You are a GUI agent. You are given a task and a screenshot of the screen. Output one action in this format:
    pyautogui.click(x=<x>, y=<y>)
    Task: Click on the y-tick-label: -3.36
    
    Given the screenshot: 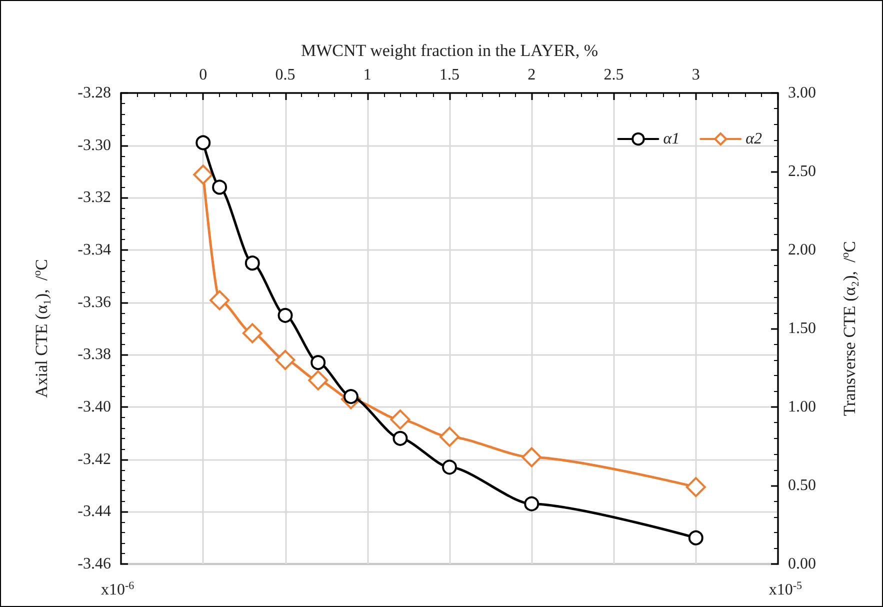 What is the action you would take?
    pyautogui.click(x=94, y=302)
    